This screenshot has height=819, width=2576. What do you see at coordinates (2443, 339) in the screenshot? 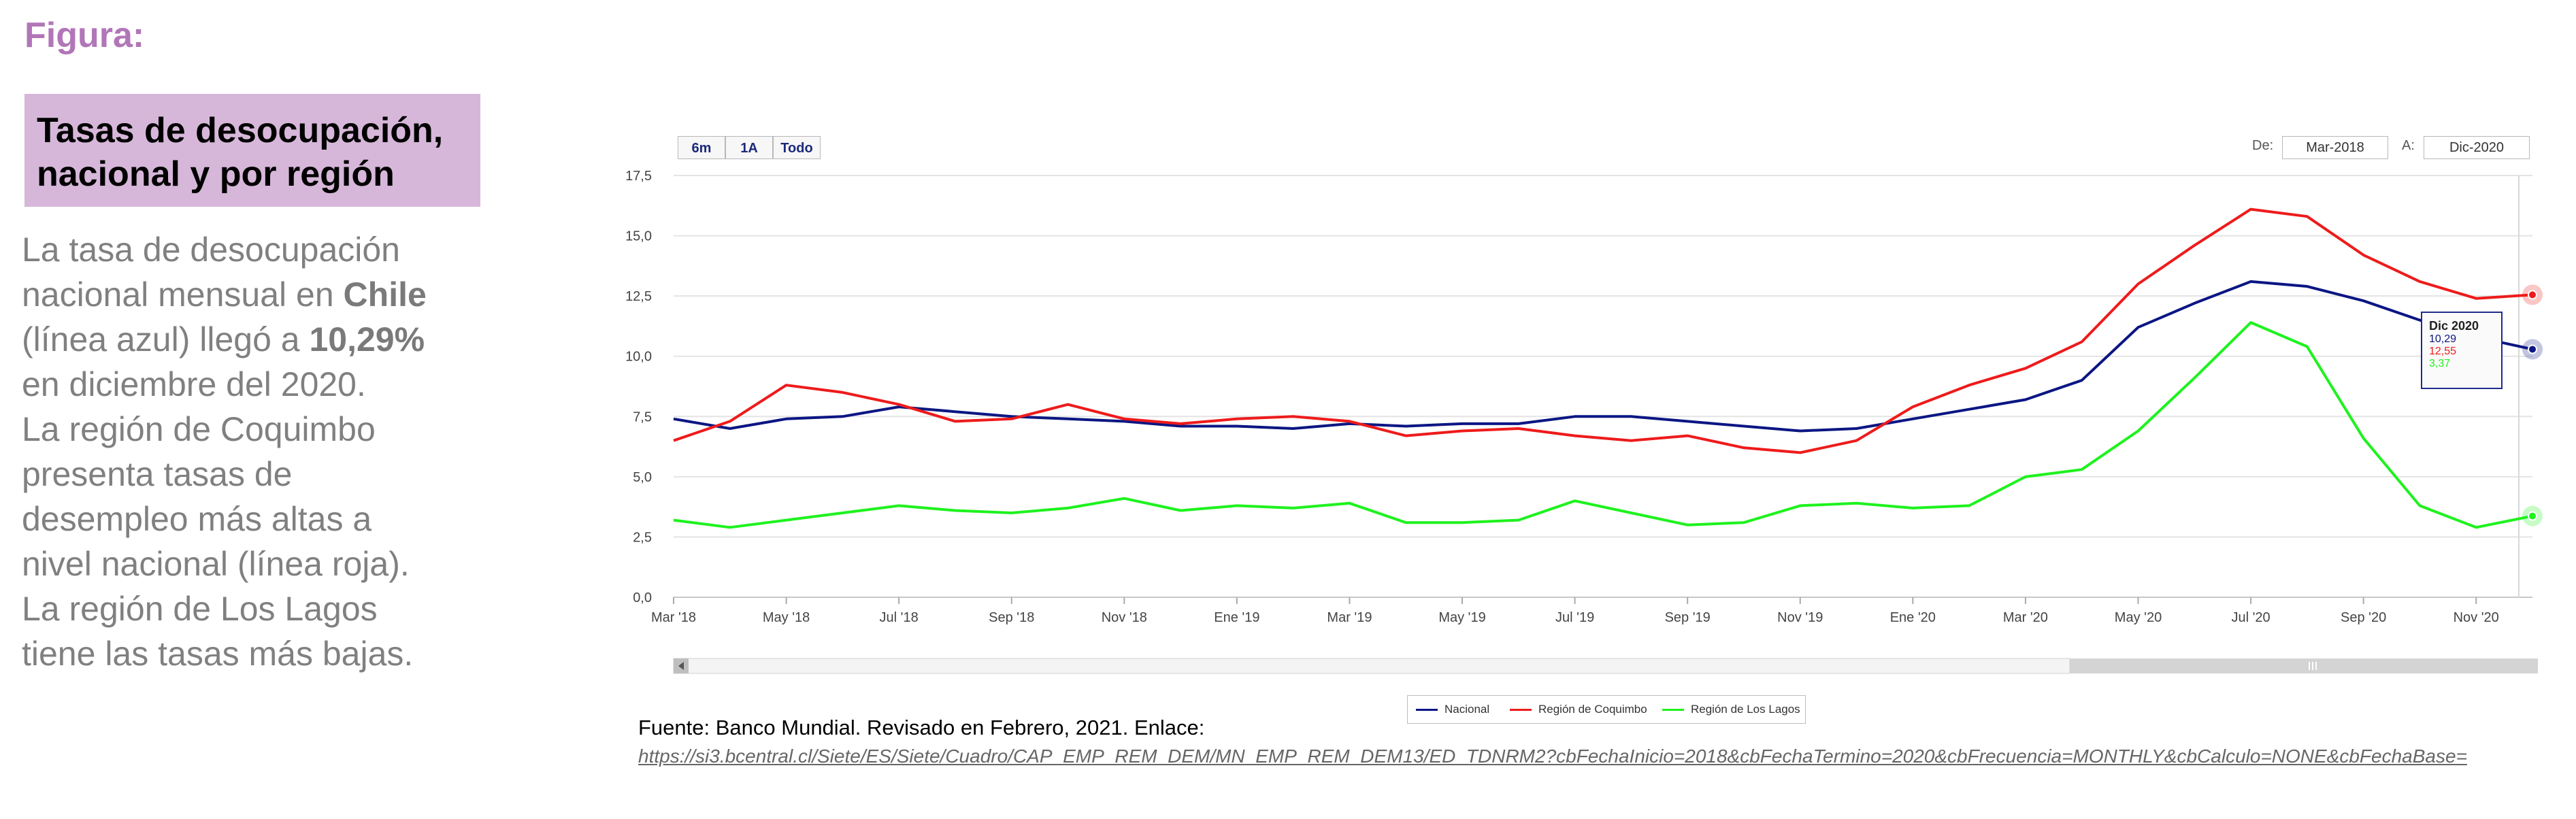
I see `tooltip-value-nacional: 10,29` at bounding box center [2443, 339].